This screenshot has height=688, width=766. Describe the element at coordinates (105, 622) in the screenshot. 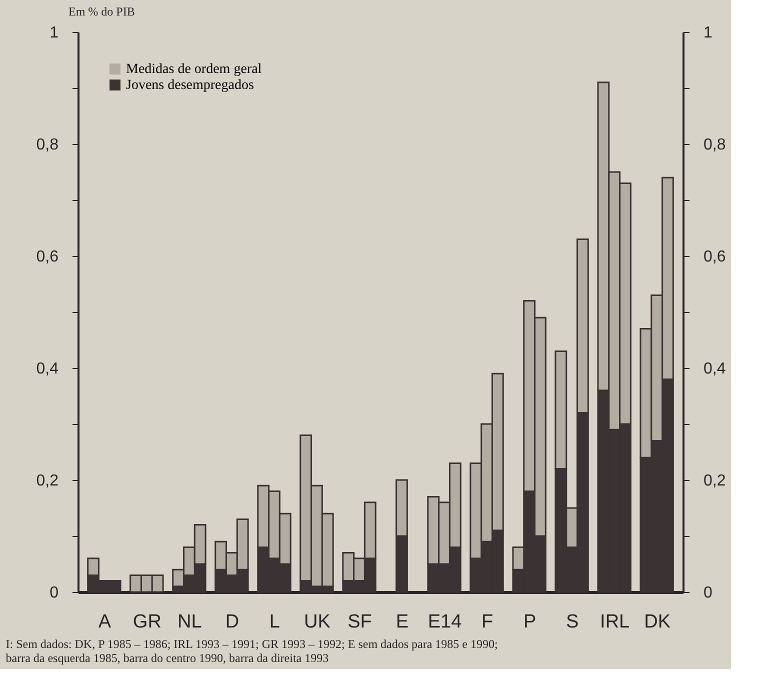

I see `x-tick-label: A` at that location.